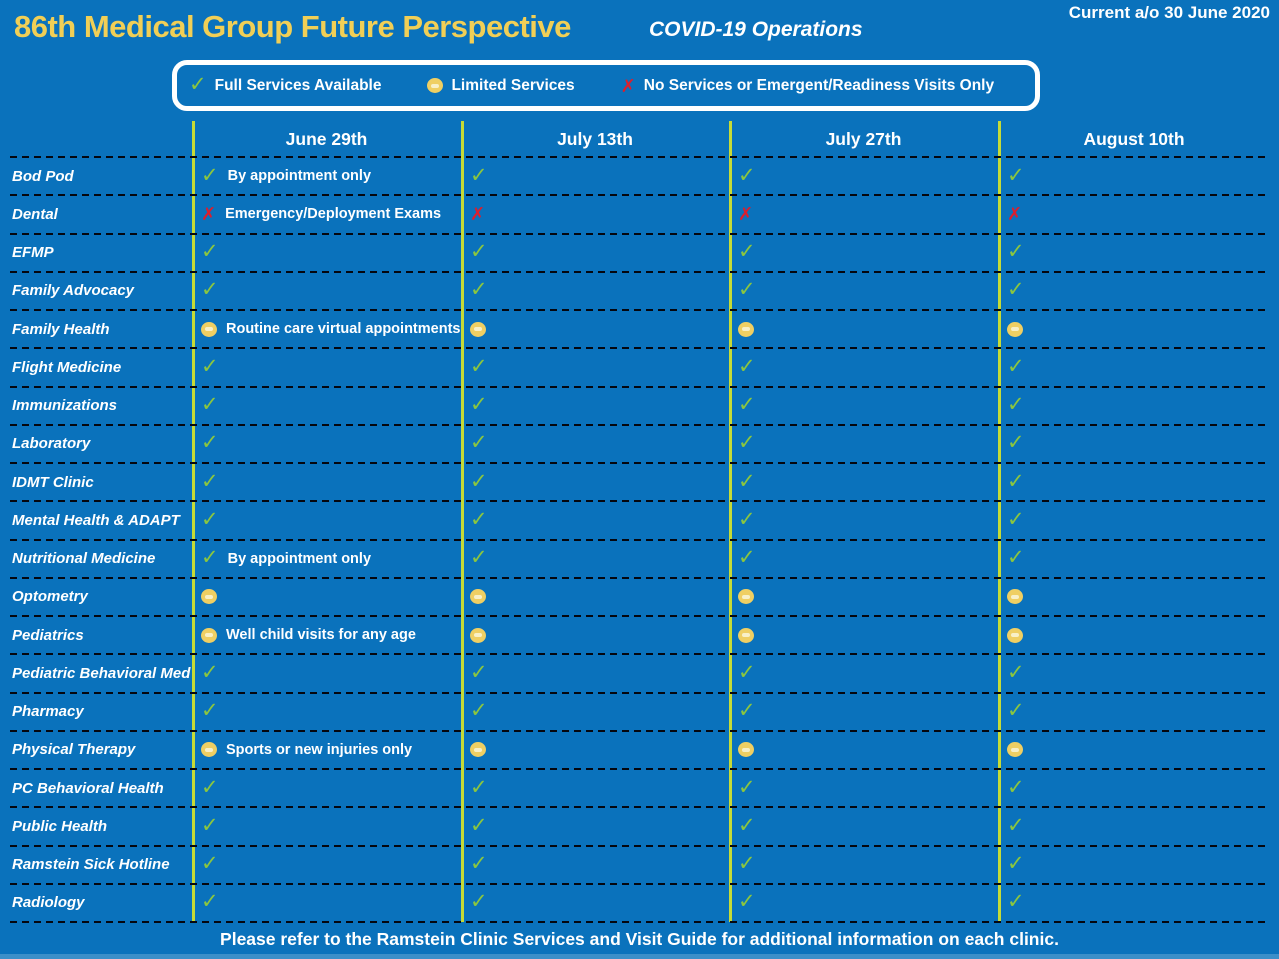 The height and width of the screenshot is (959, 1279). What do you see at coordinates (326, 750) in the screenshot?
I see `status-cell: Sports or new injuries only` at bounding box center [326, 750].